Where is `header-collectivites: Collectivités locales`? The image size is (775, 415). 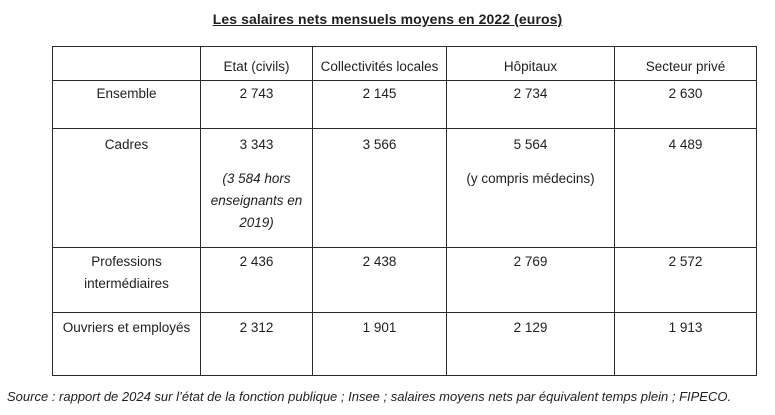 header-collectivites: Collectivités locales is located at coordinates (379, 63).